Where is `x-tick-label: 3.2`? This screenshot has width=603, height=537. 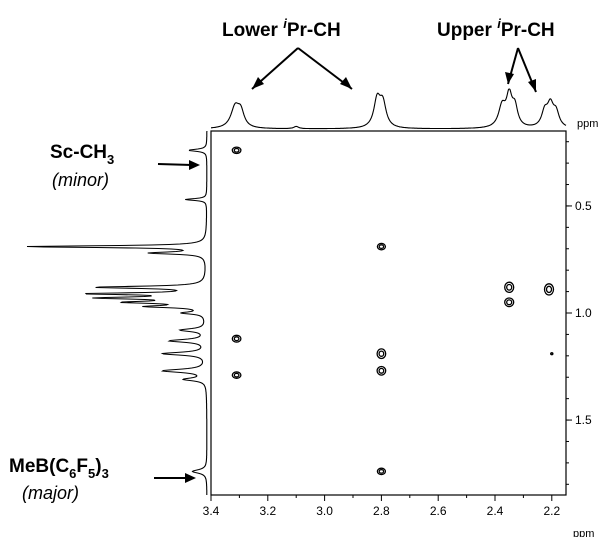
x-tick-label: 3.2 is located at coordinates (267, 511).